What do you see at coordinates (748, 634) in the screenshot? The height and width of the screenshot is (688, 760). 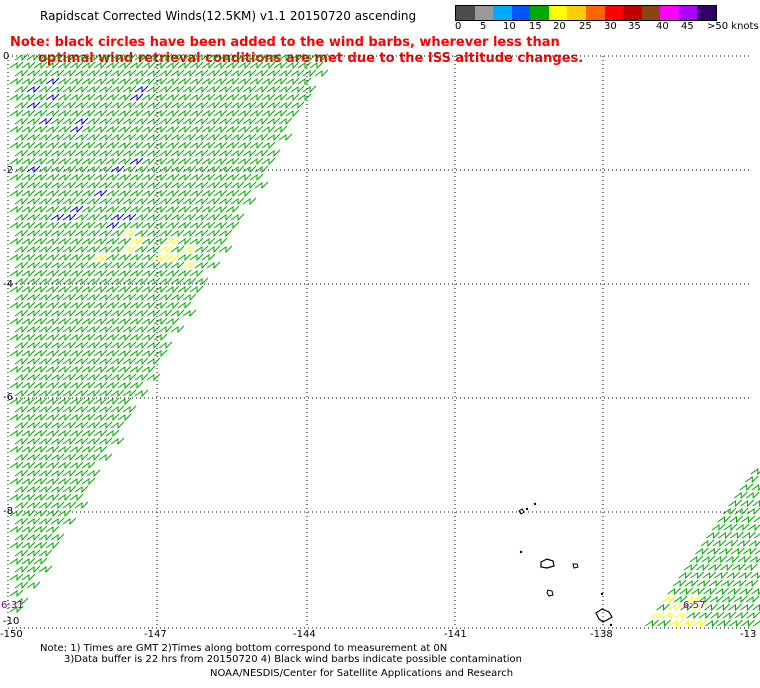 I see `lon-label-minus-135: -13` at bounding box center [748, 634].